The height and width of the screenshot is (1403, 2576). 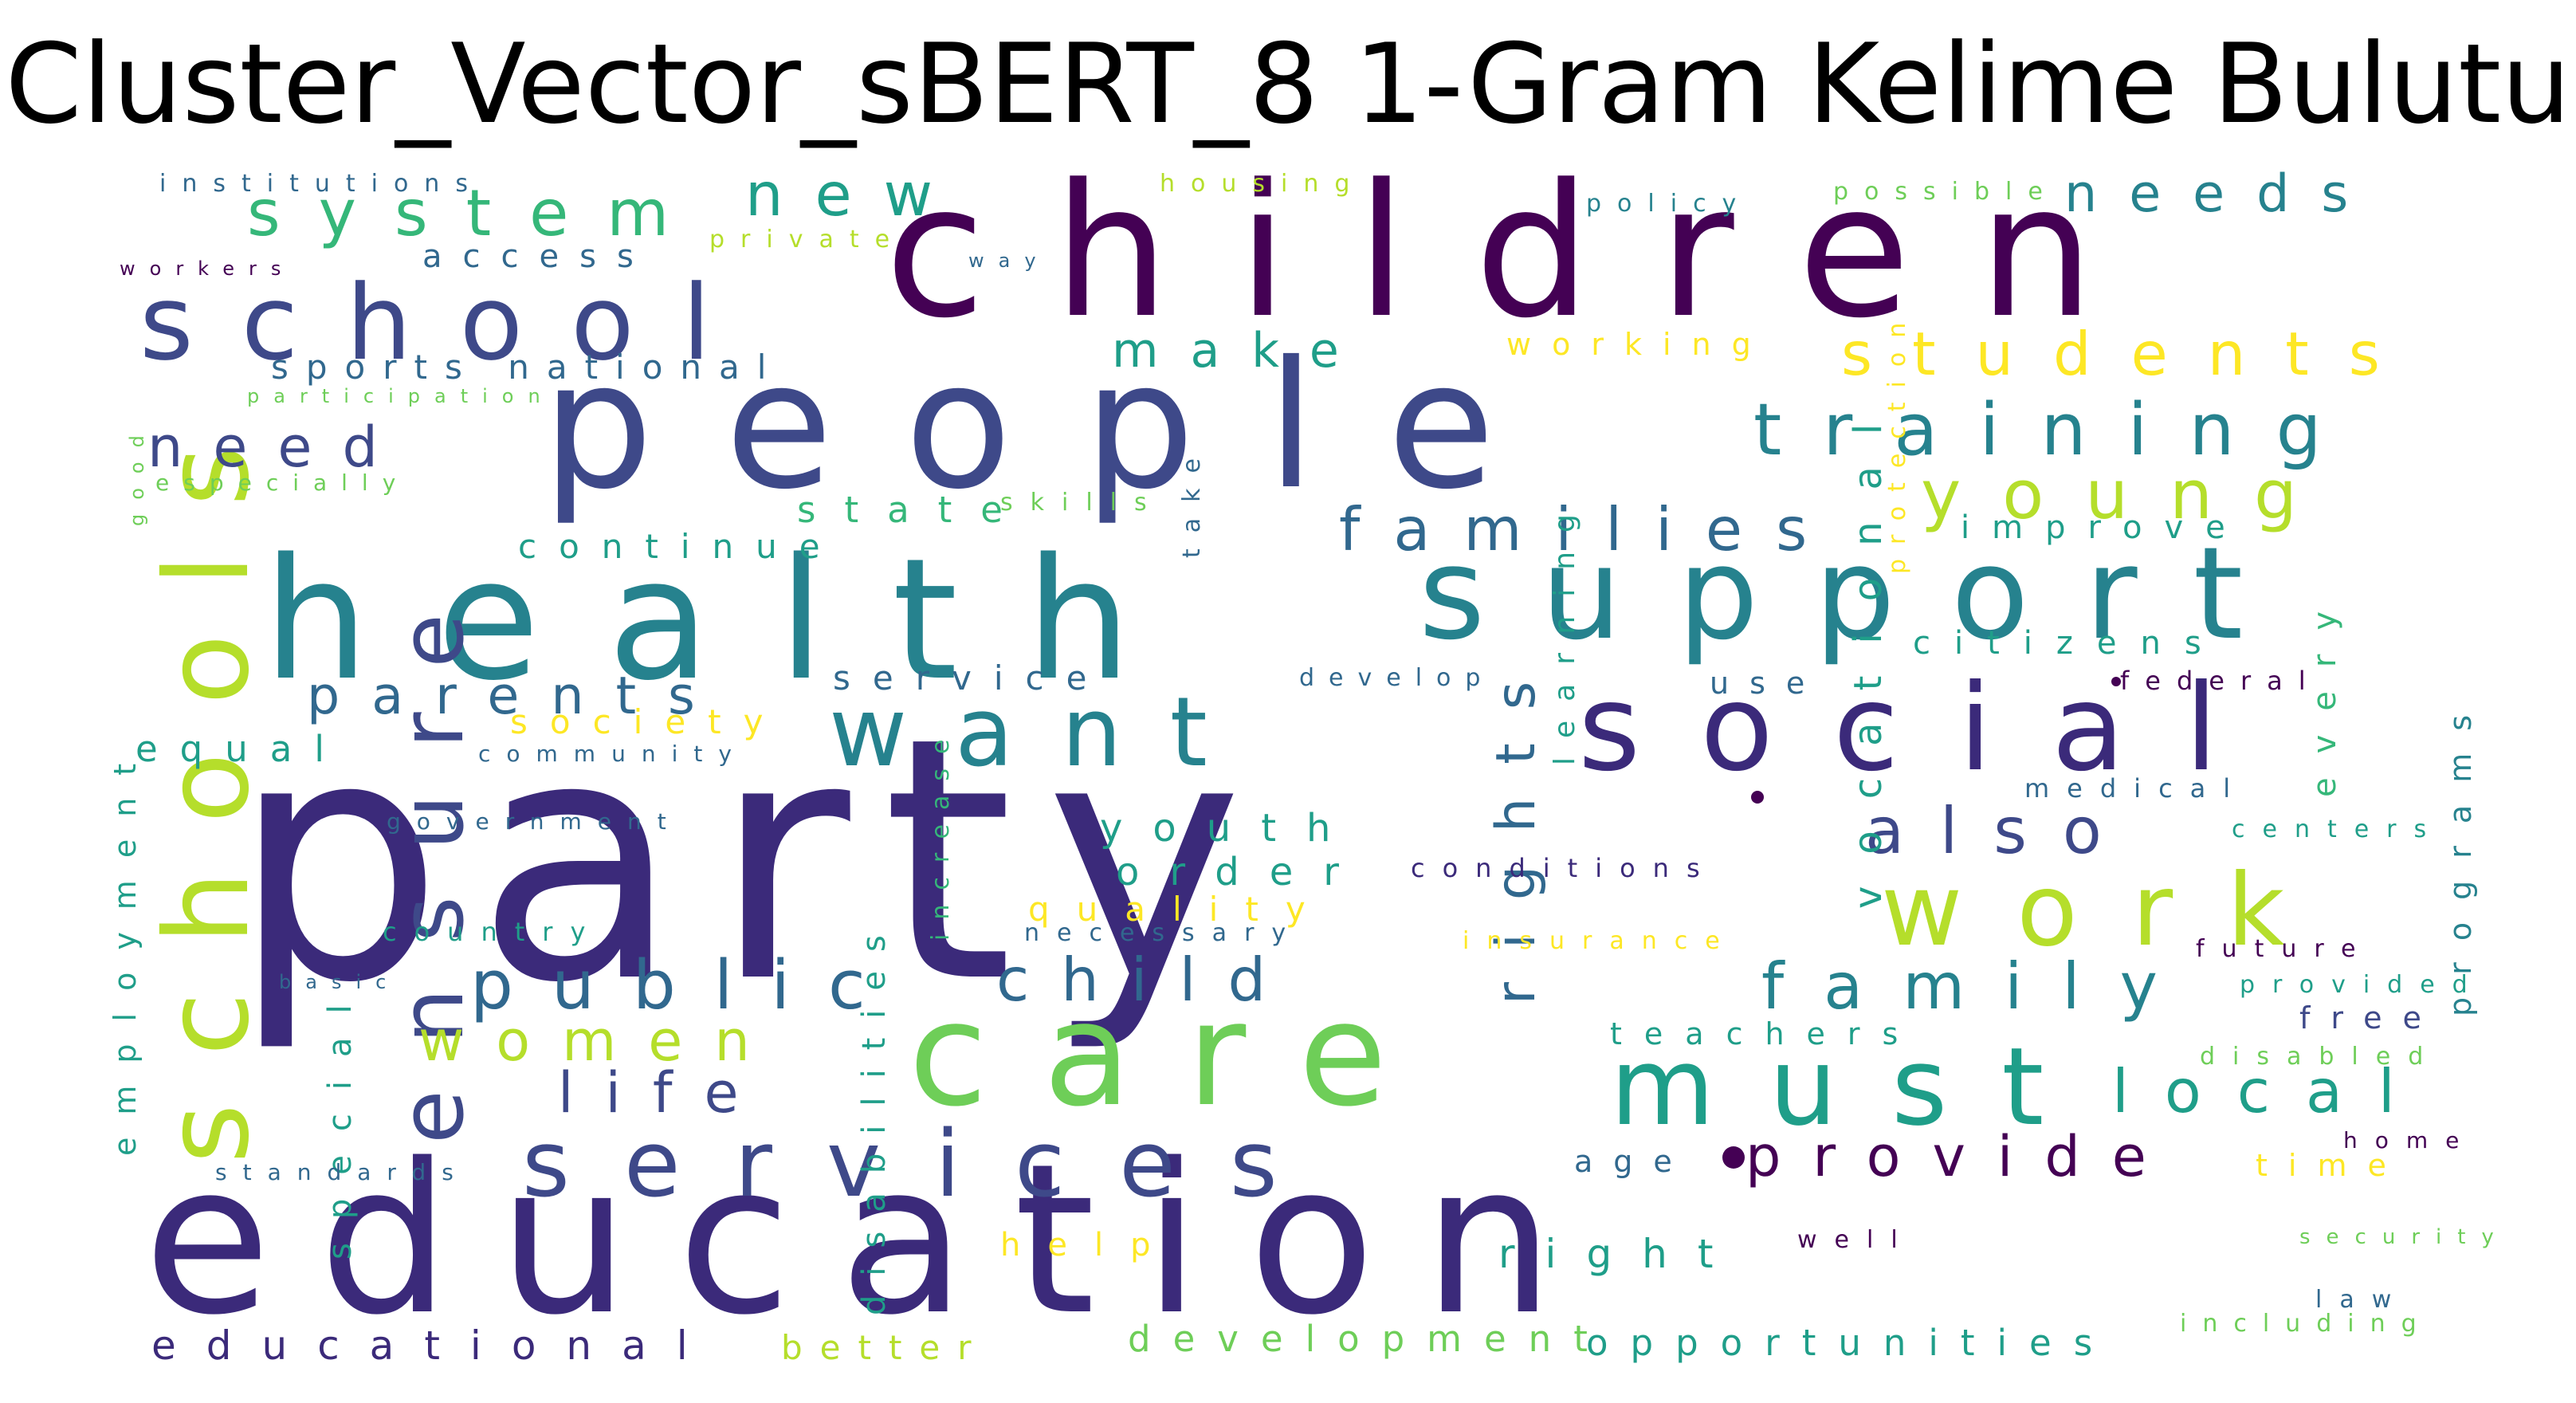 I want to click on word-services: services, so click(x=927, y=1164).